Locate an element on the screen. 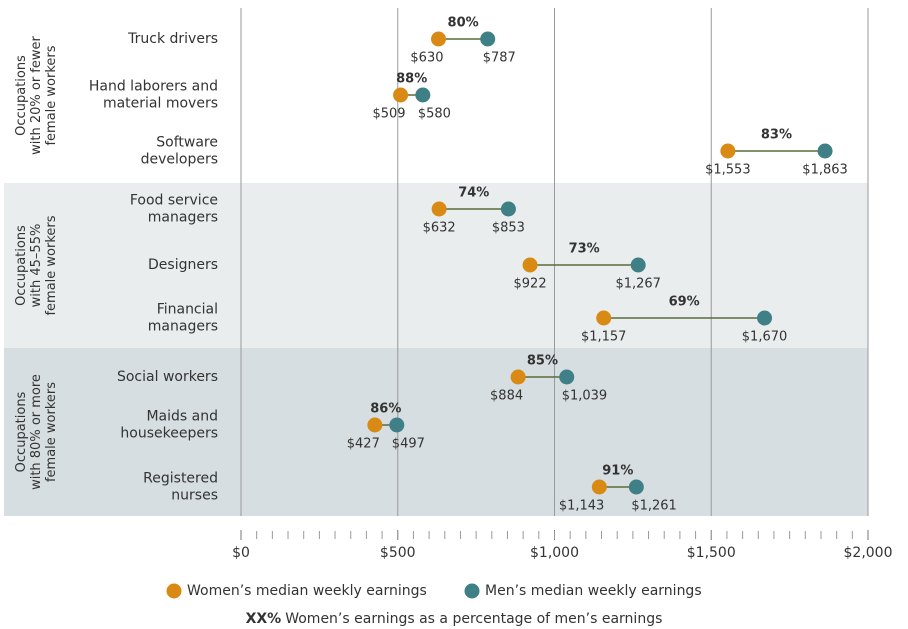 This screenshot has height=629, width=908. category-label: Software developers is located at coordinates (179, 151).